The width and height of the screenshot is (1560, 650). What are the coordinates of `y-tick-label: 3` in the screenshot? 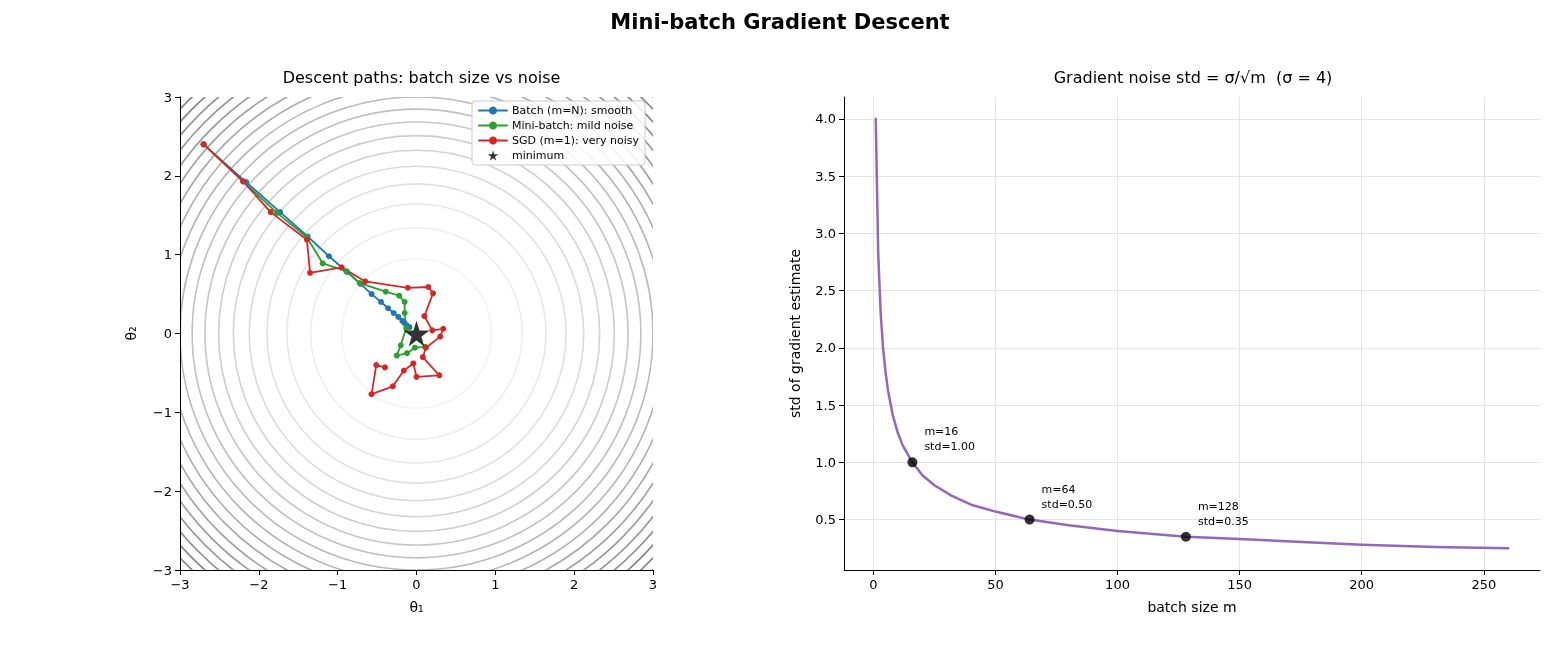 It's located at (167, 97).